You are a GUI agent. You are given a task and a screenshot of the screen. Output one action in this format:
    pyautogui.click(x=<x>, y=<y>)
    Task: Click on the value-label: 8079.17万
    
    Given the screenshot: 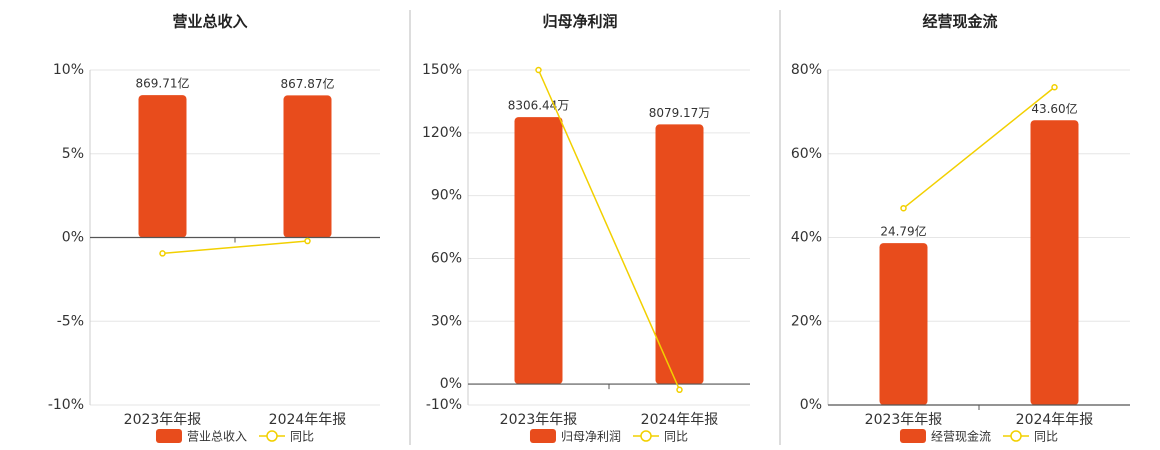 What is the action you would take?
    pyautogui.click(x=680, y=113)
    